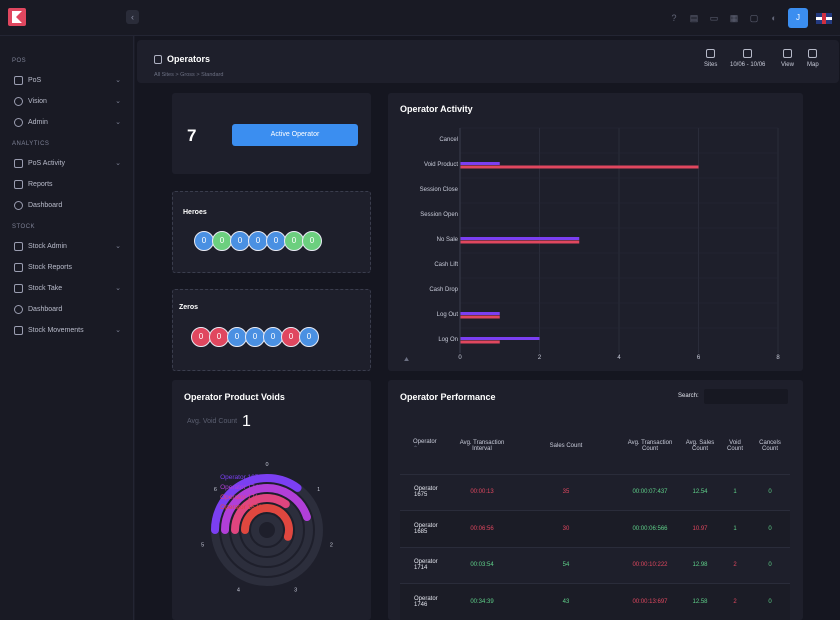 The height and width of the screenshot is (620, 840). I want to click on col-interval: Avg. Transaction Interval, so click(482, 445).